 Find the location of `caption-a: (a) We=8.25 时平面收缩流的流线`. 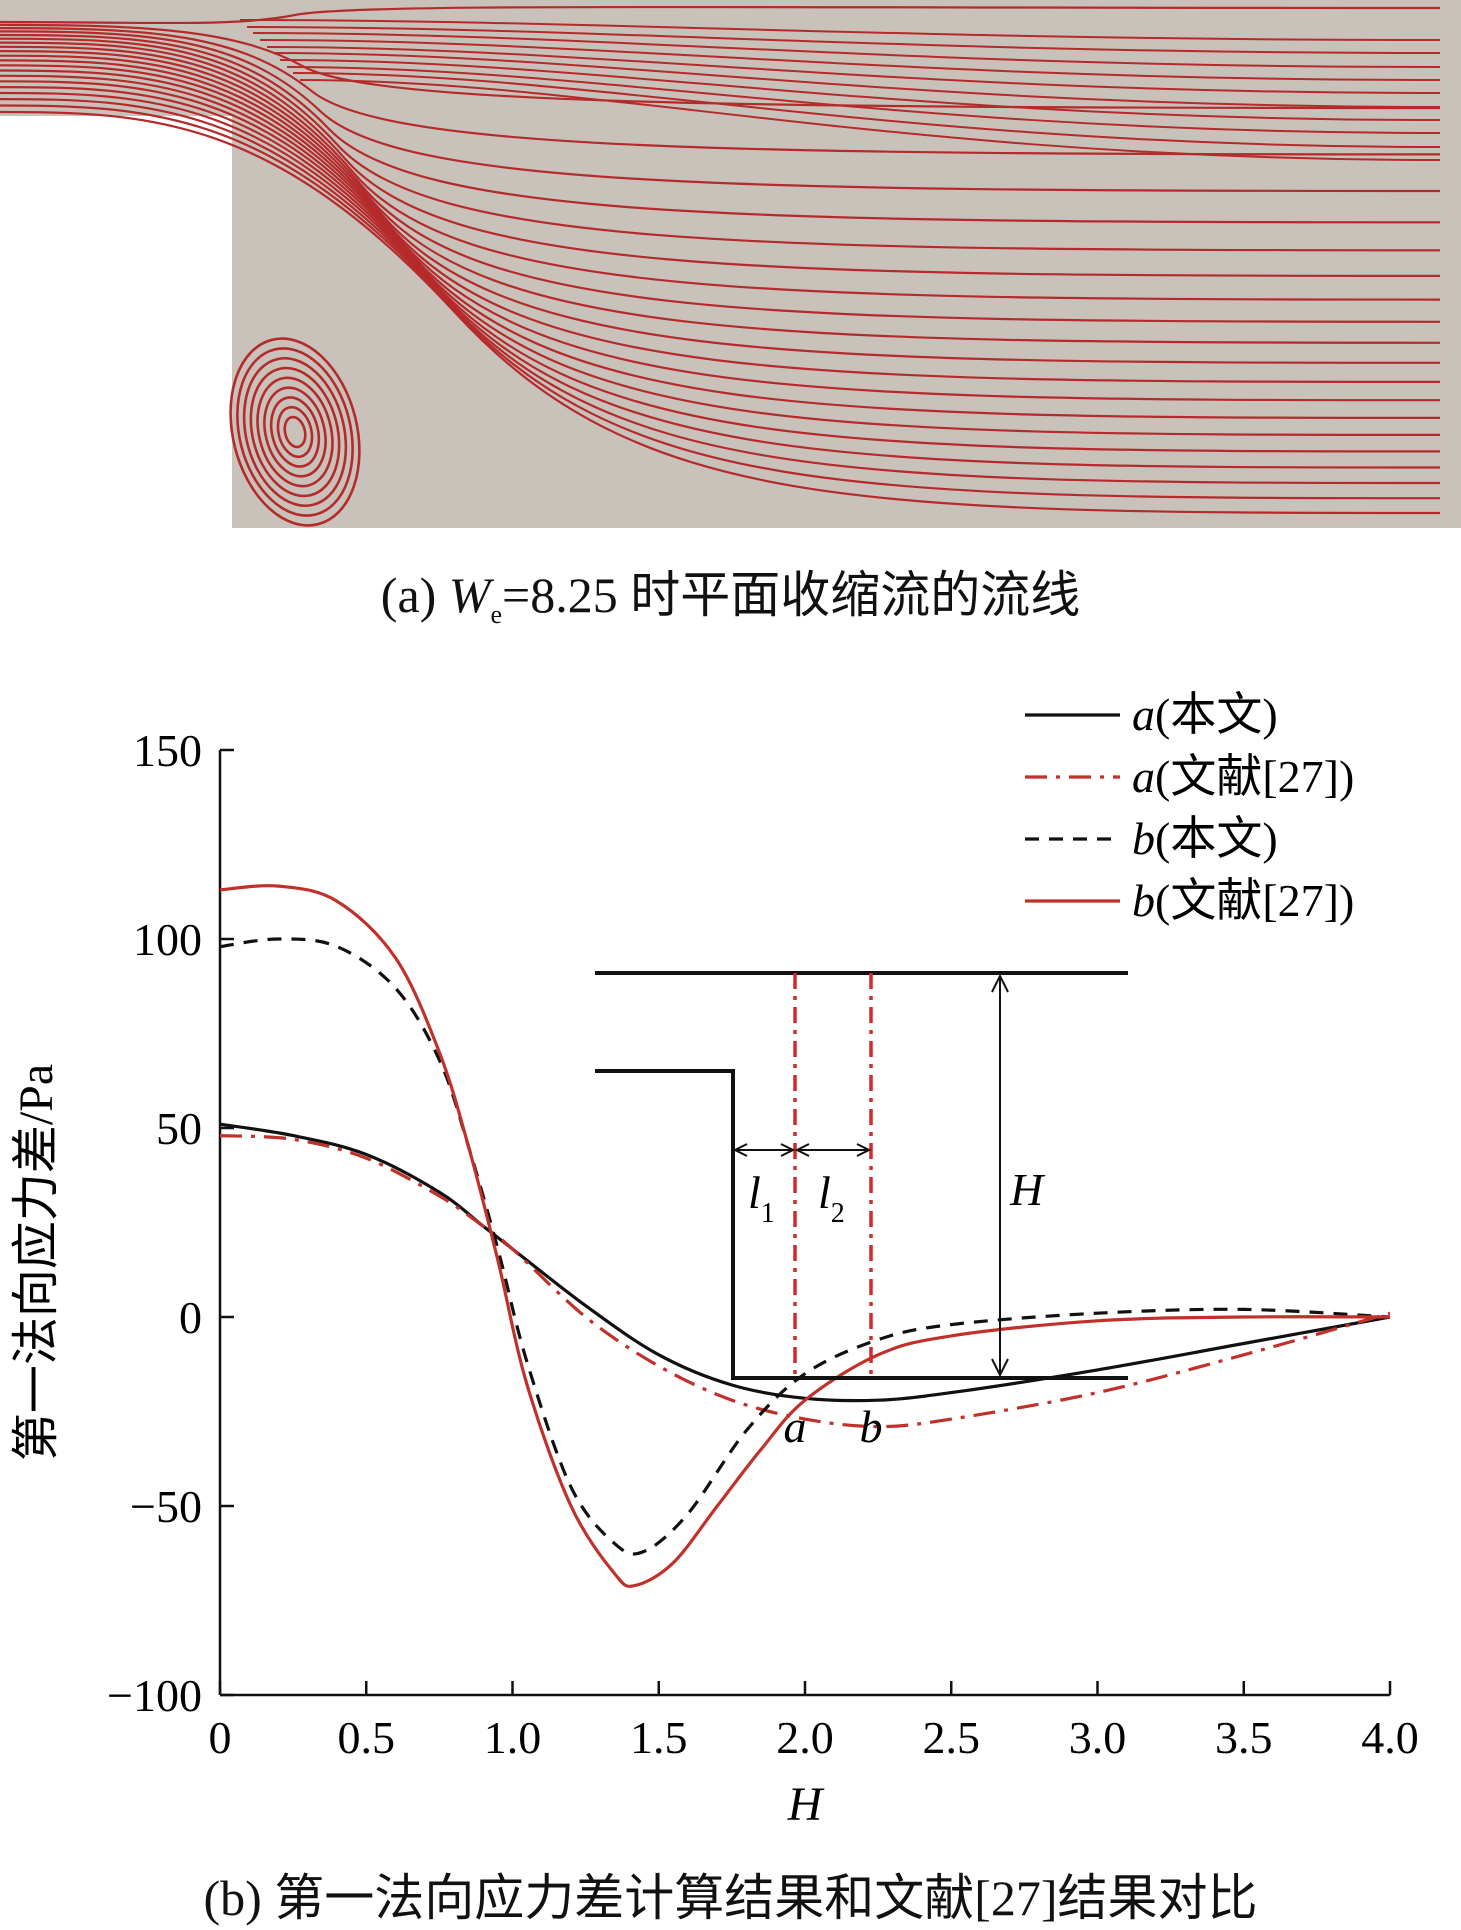

caption-a: (a) We=8.25 时平面收缩流的流线 is located at coordinates (730, 592).